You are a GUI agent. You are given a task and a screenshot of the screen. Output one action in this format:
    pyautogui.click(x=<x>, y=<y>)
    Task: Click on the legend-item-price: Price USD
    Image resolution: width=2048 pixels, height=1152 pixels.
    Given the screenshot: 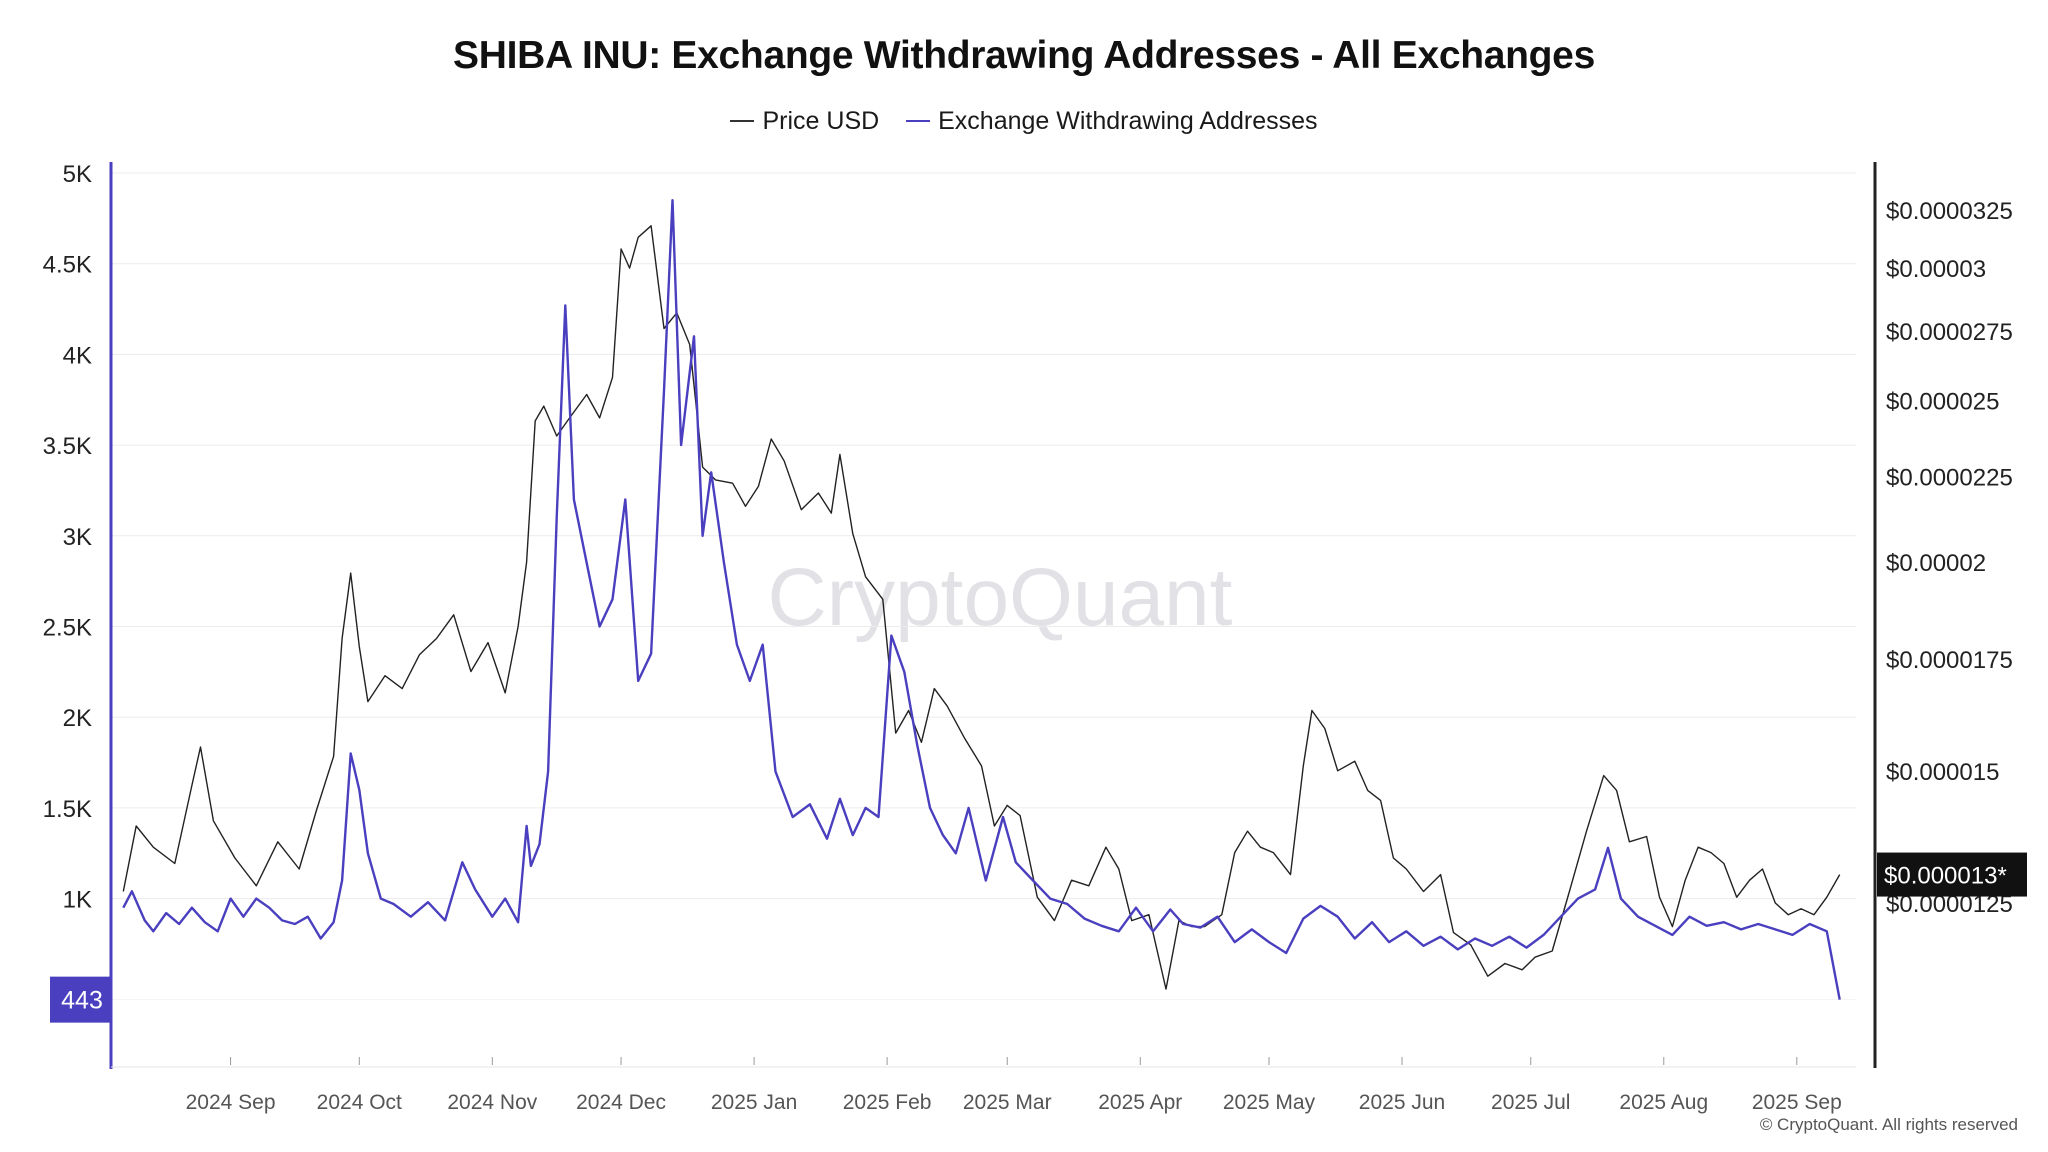 What is the action you would take?
    pyautogui.click(x=804, y=121)
    